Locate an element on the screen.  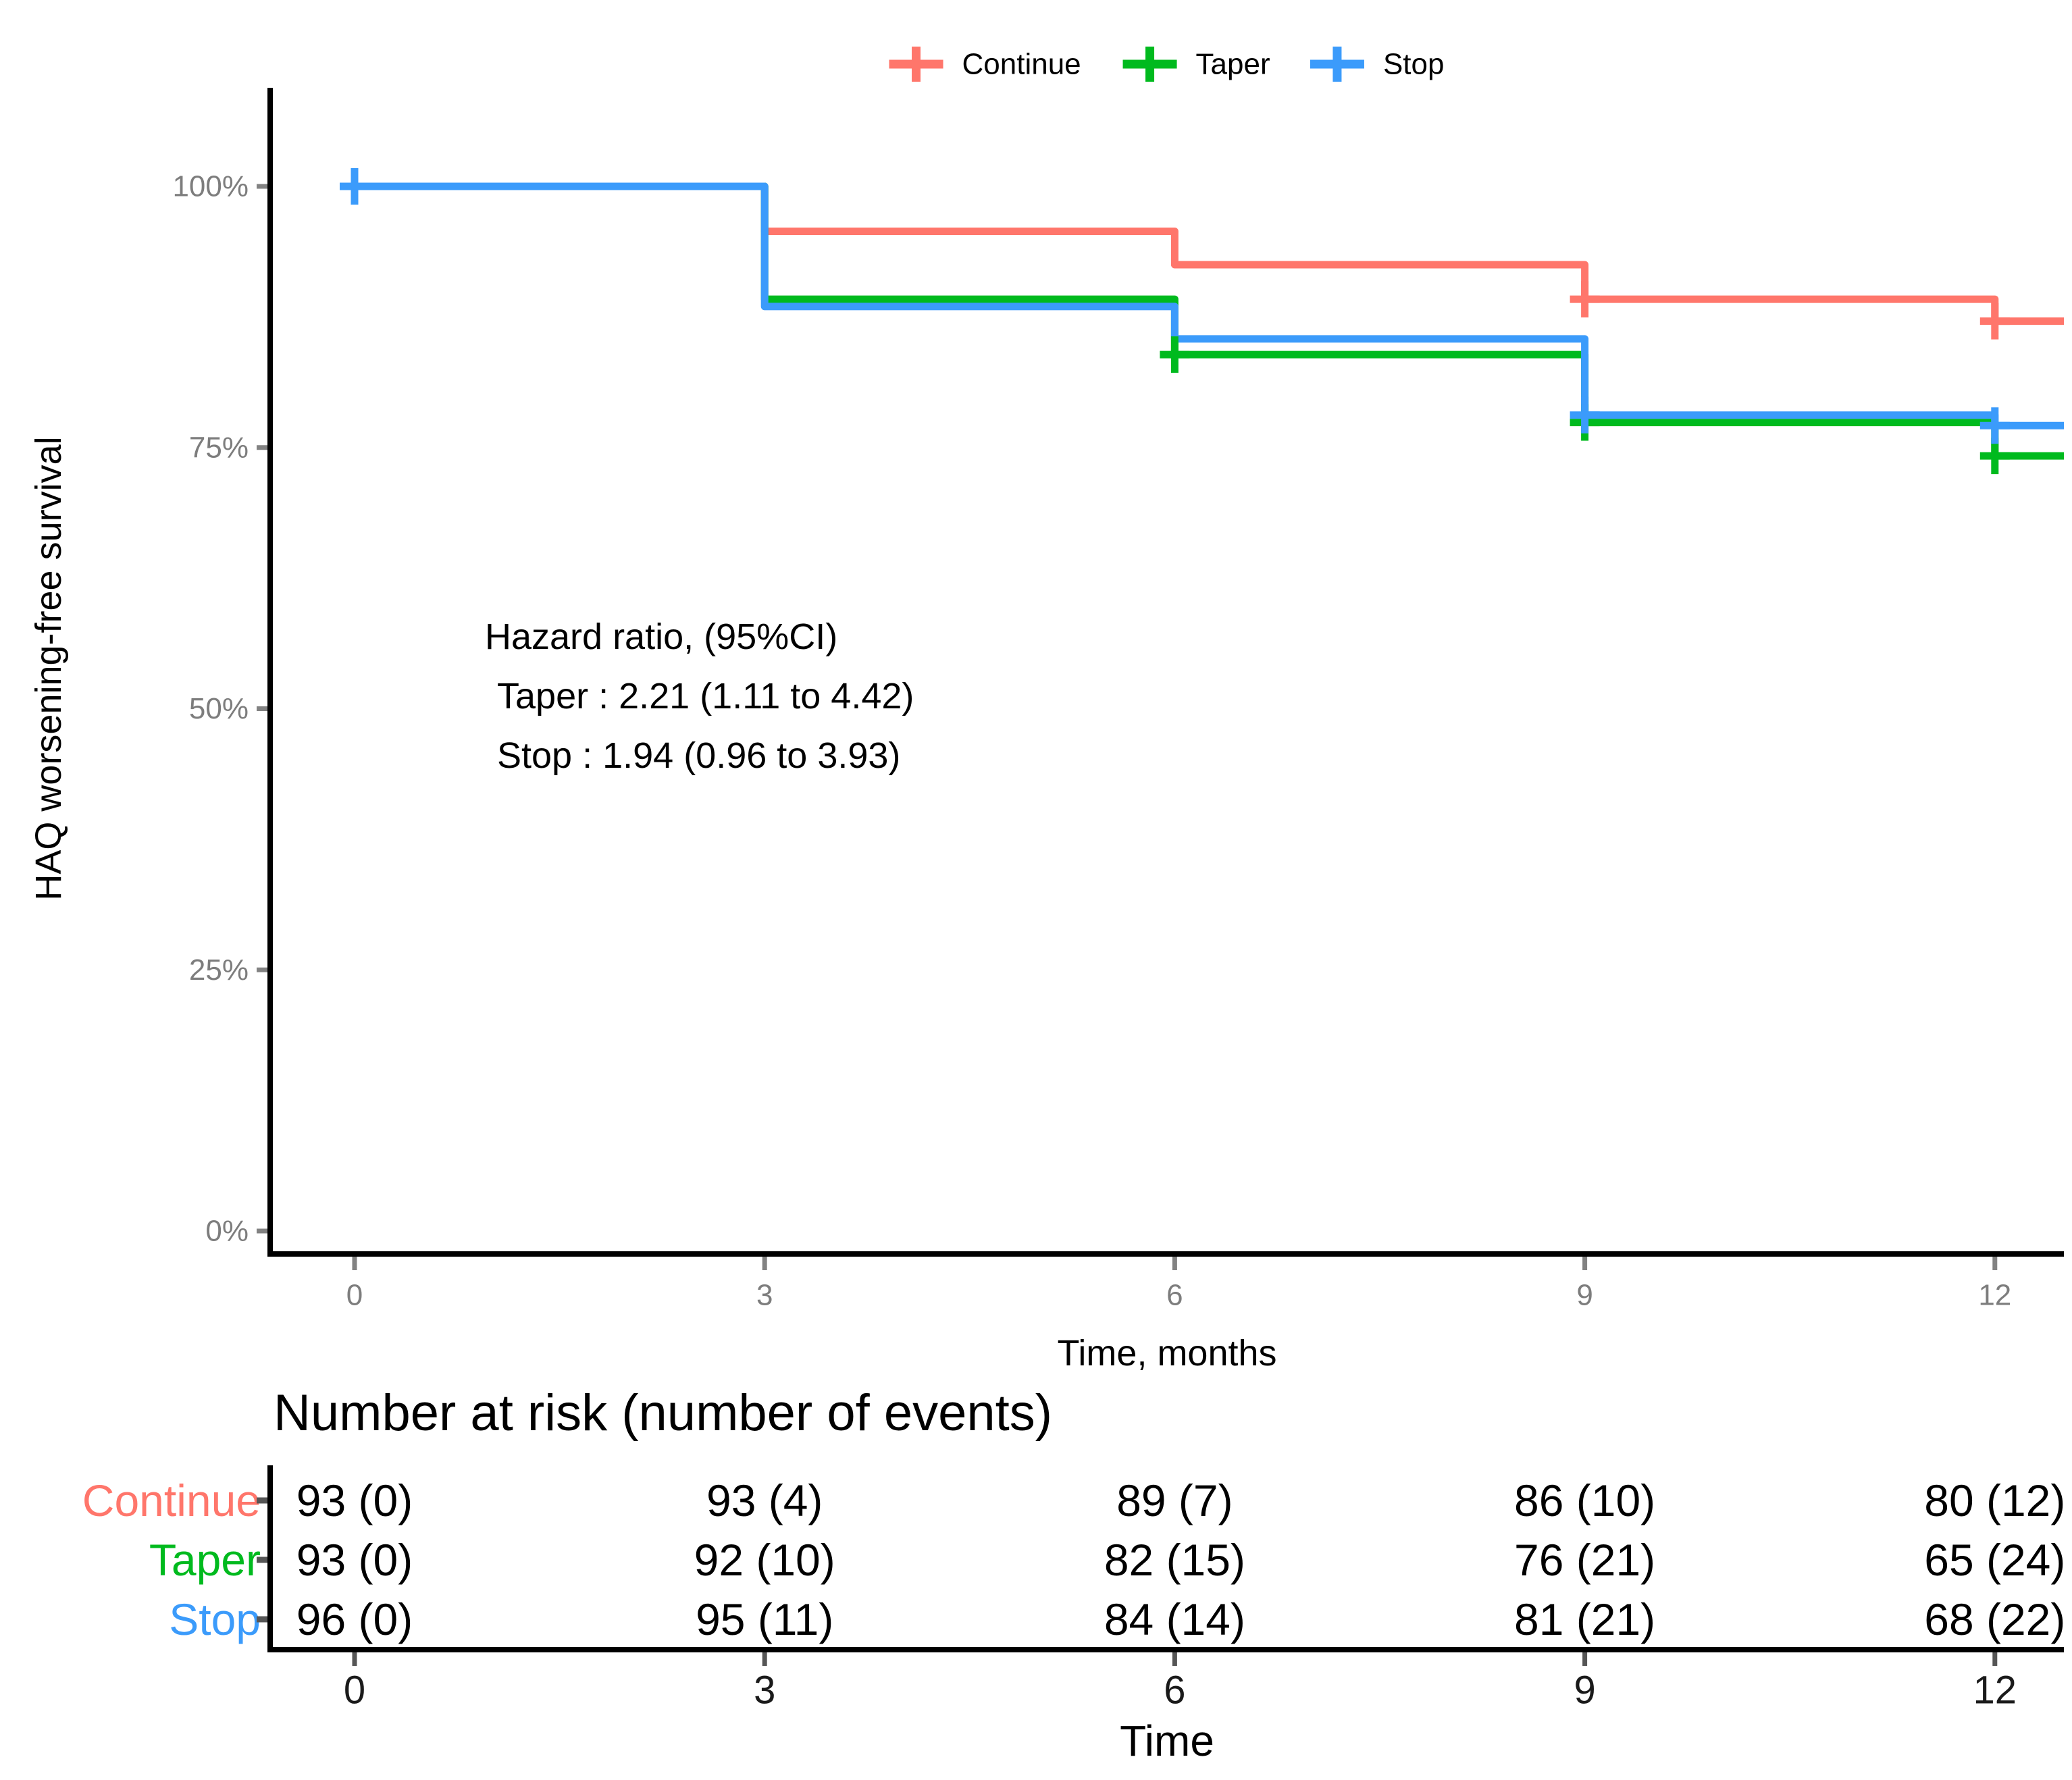
annotation-line-0: Hazard ratio, (95%CI) is located at coordinates (661, 637).